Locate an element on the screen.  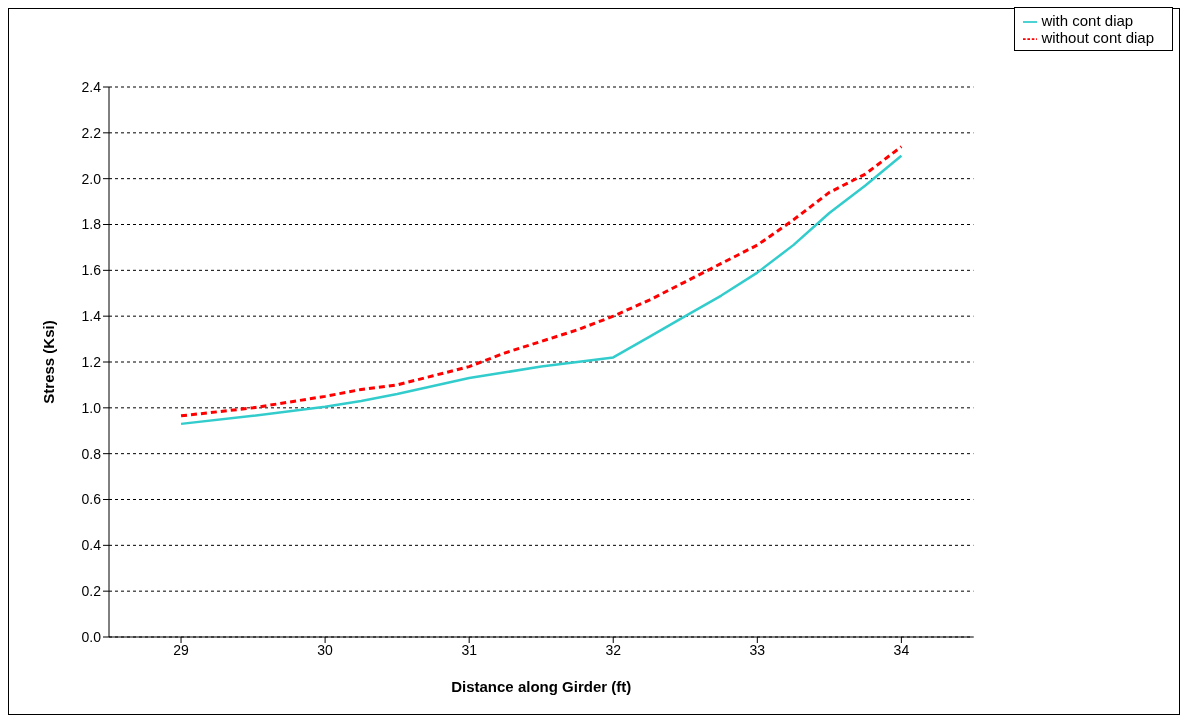
x-tick-label: 32 is located at coordinates (613, 649).